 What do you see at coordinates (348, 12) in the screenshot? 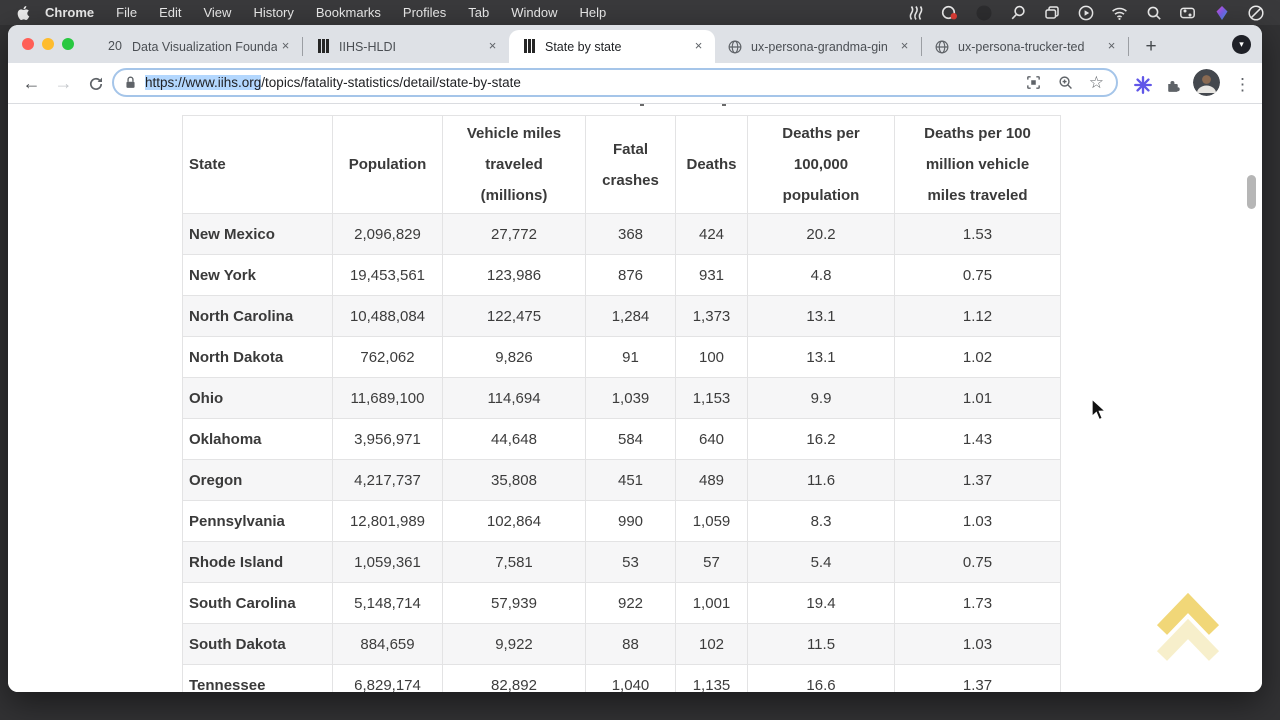
I see `menu-bookmarks: Bookmarks` at bounding box center [348, 12].